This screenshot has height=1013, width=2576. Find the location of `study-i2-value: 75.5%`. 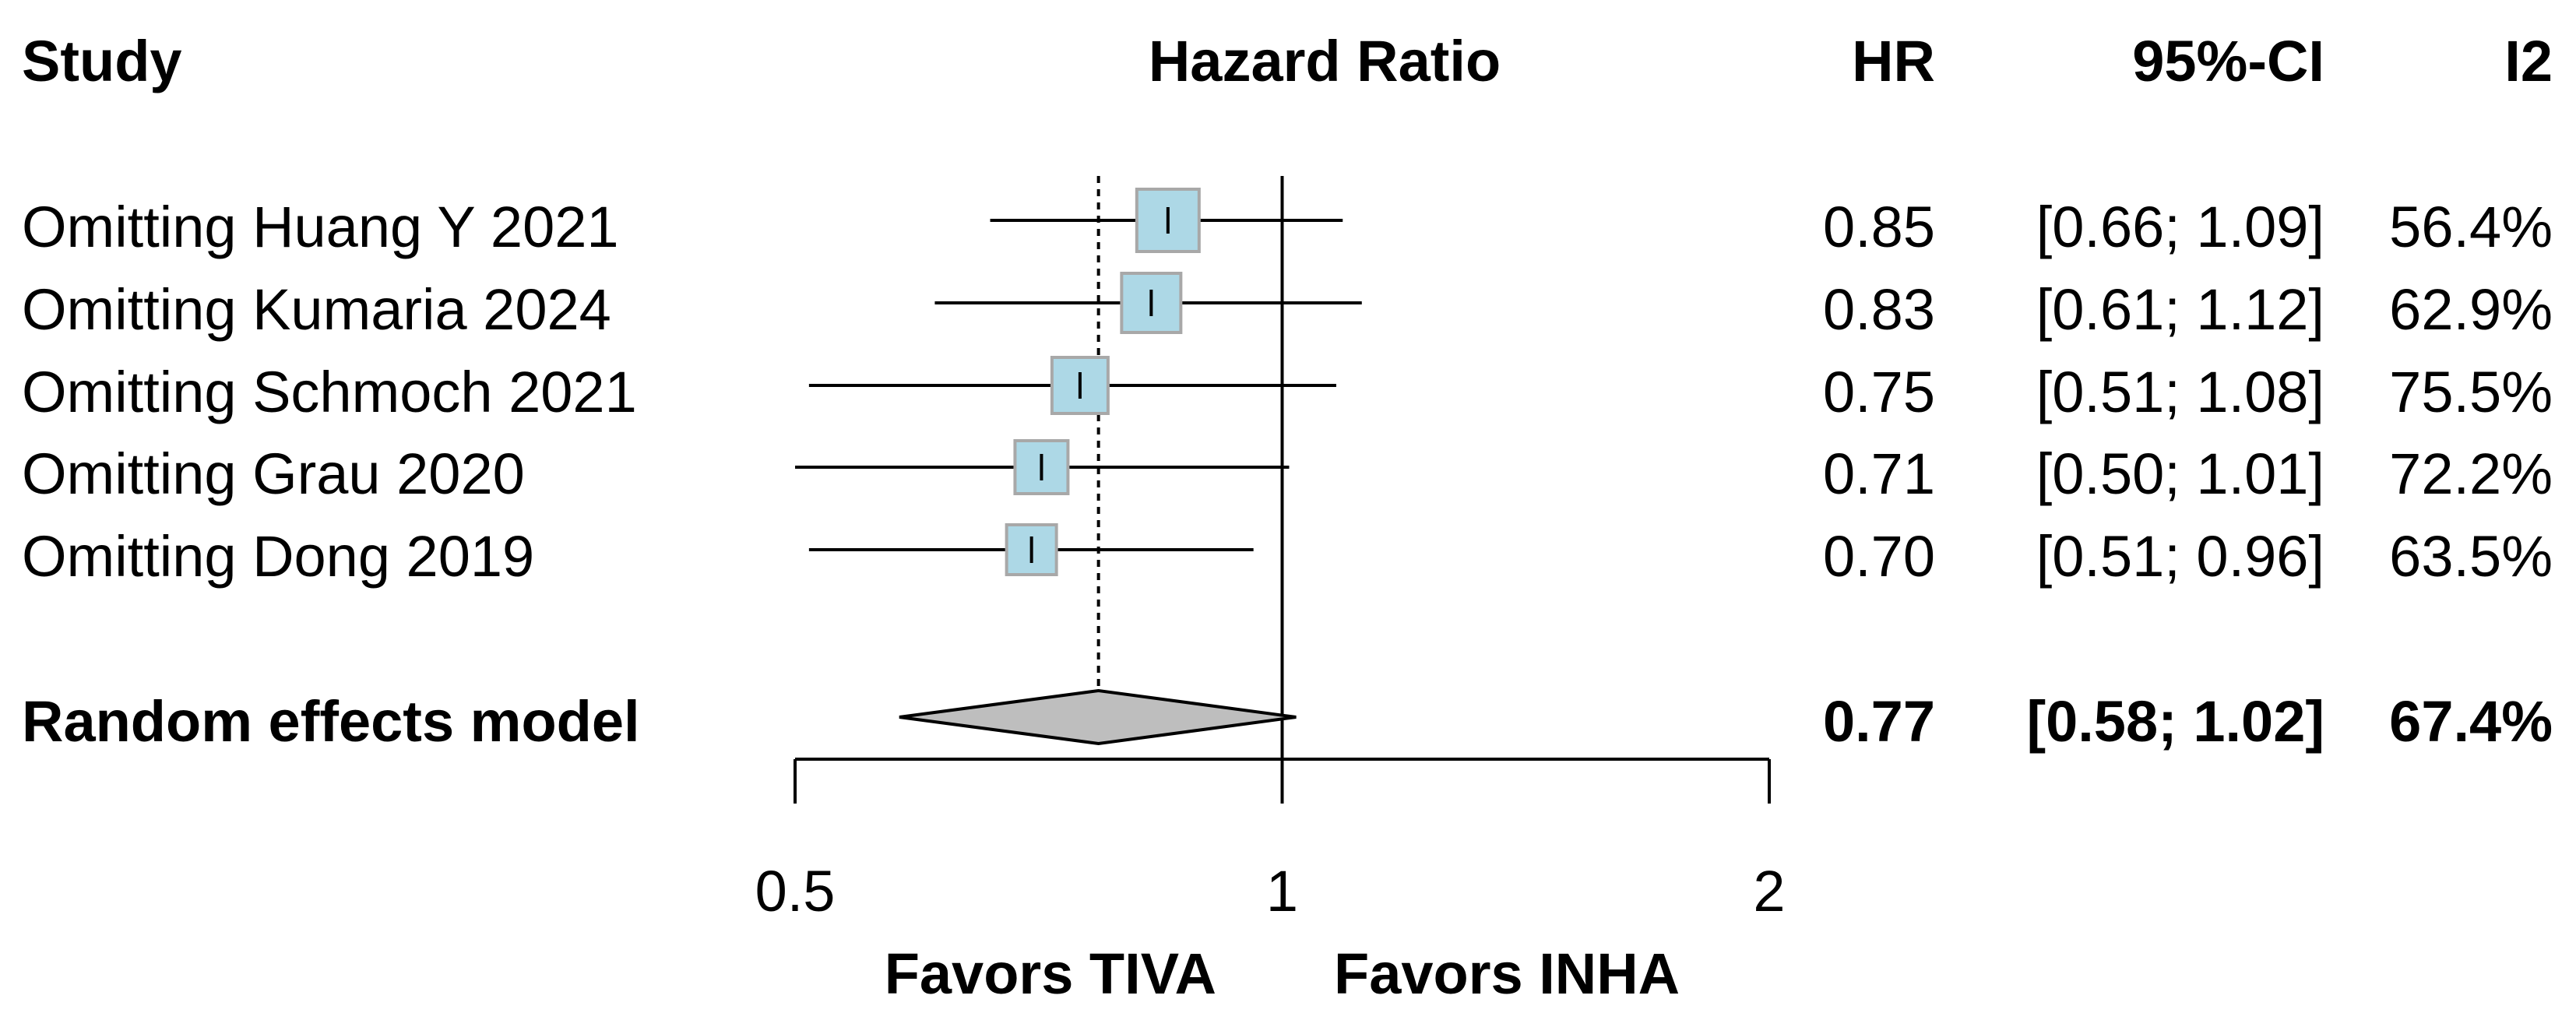

study-i2-value: 75.5% is located at coordinates (2471, 392).